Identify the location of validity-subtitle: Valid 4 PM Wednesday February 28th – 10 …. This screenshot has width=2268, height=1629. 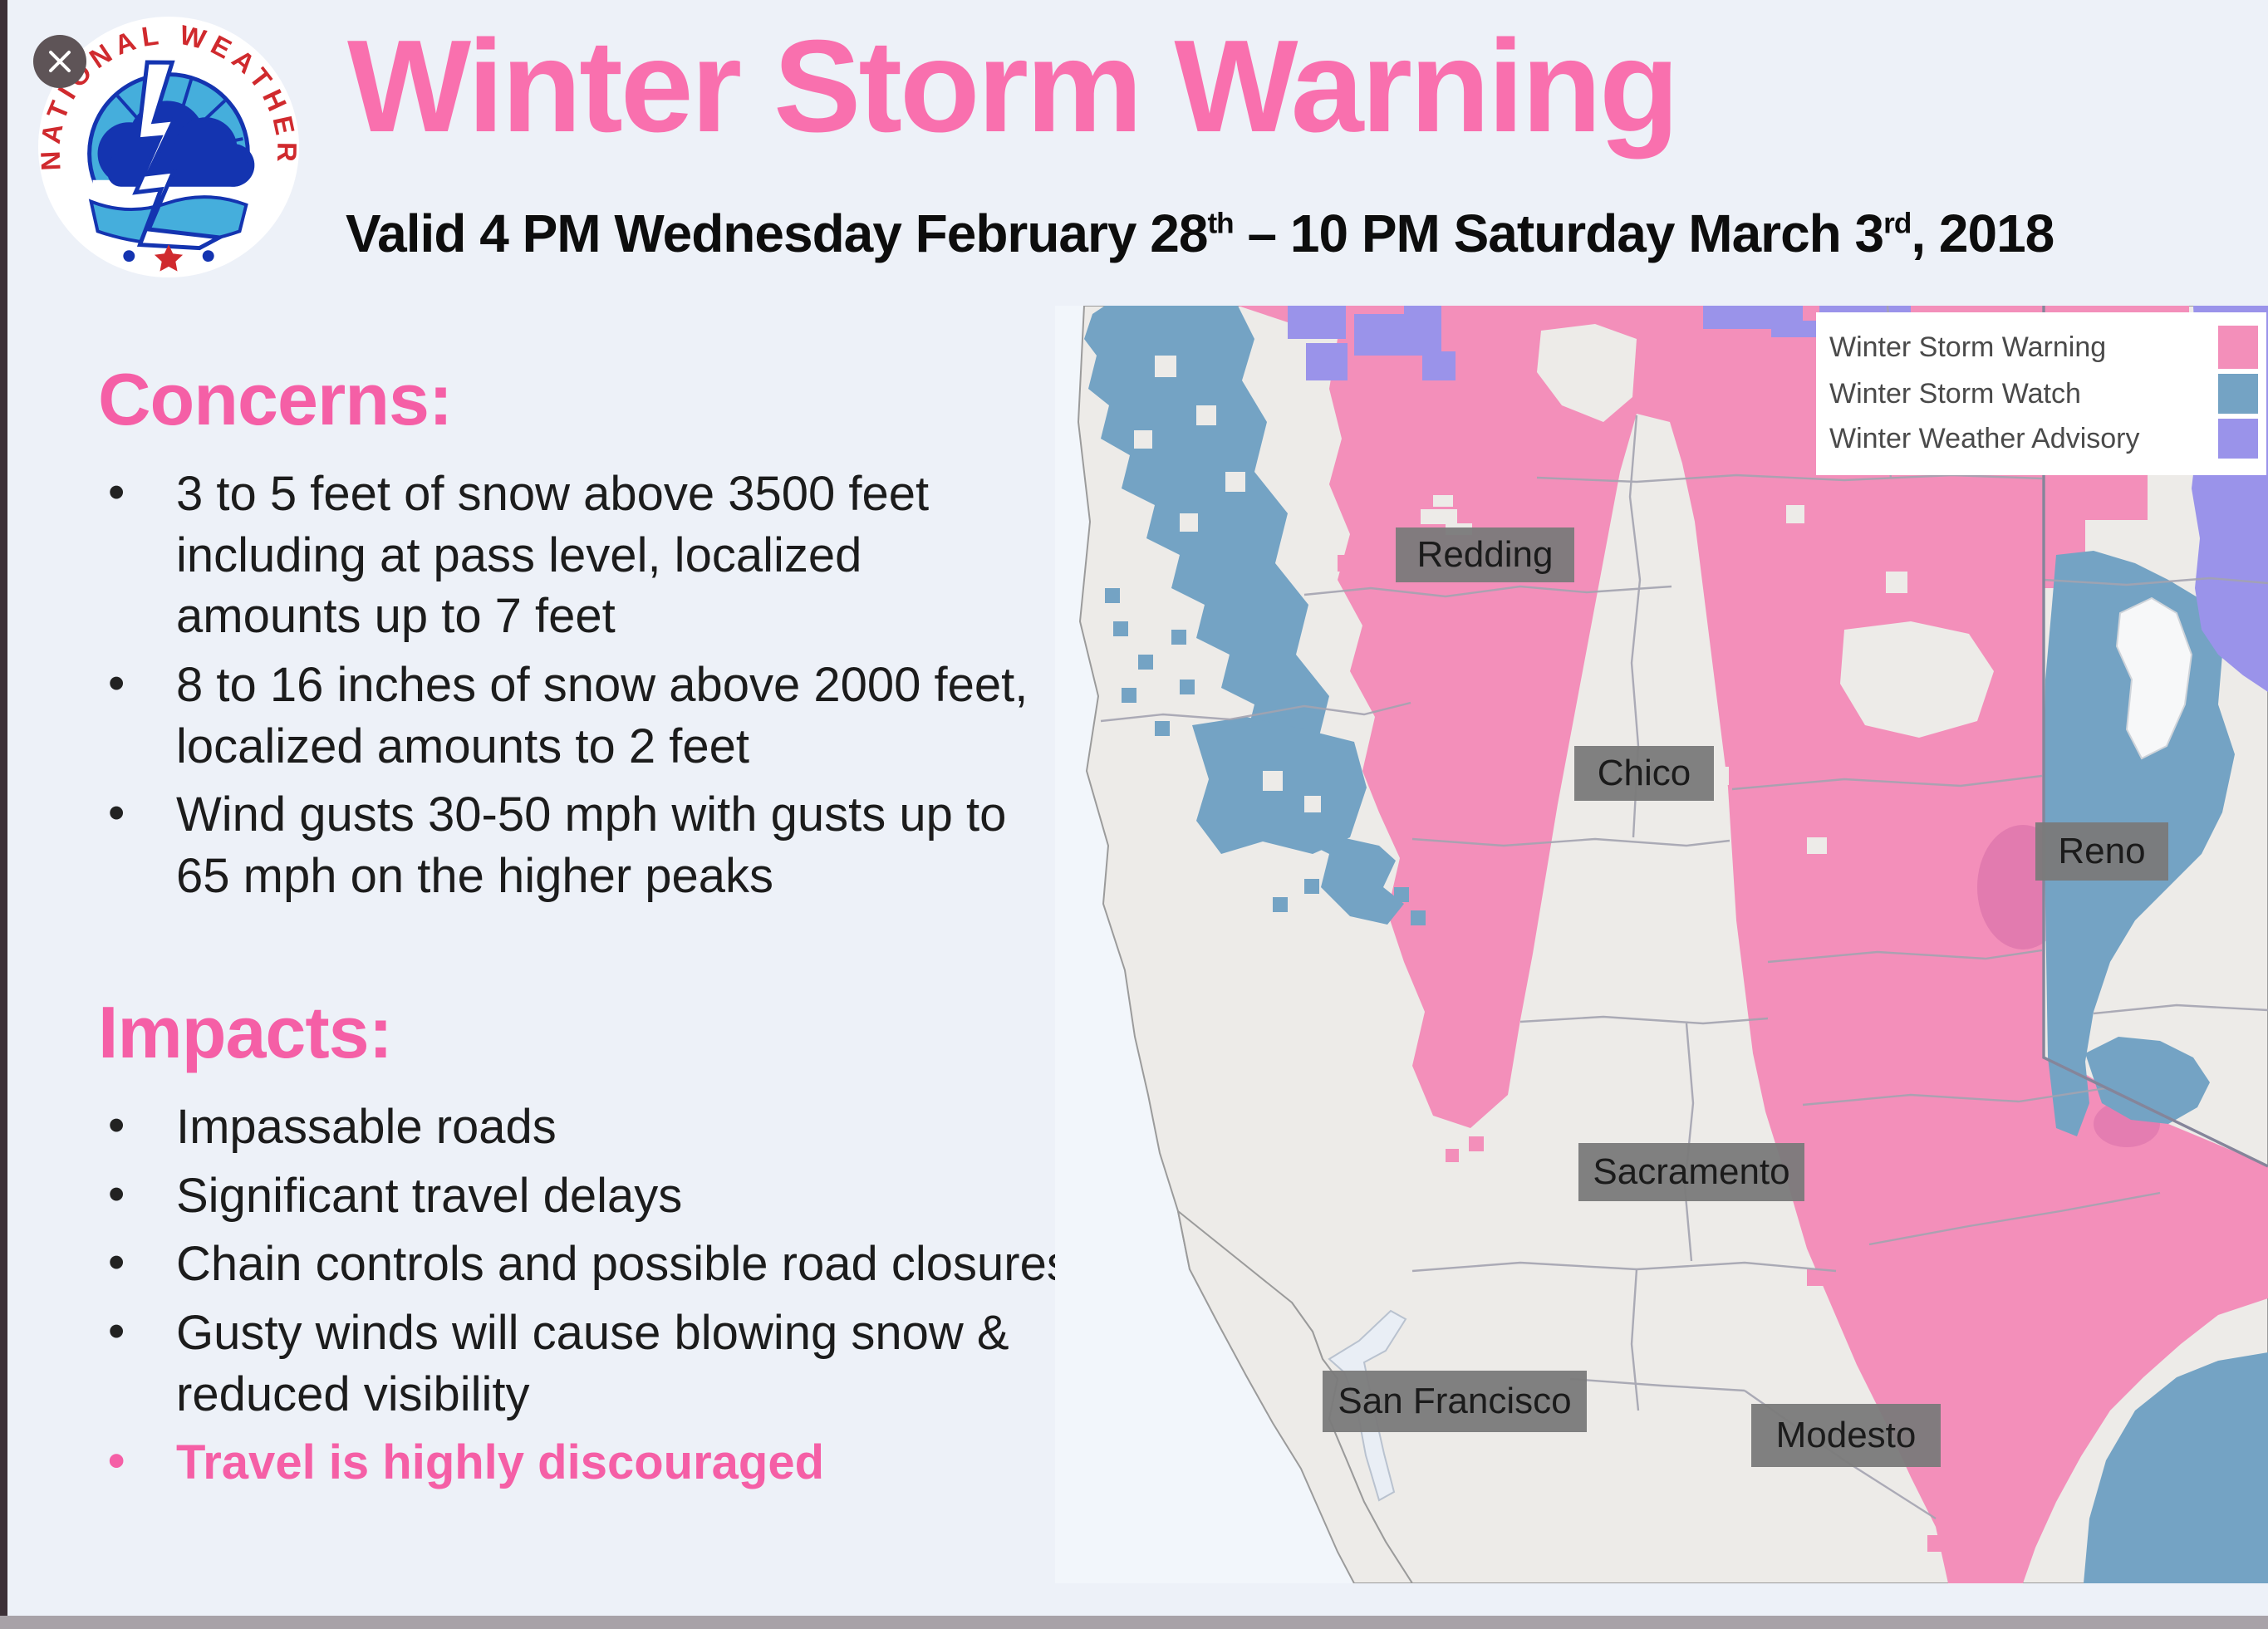
(1200, 233).